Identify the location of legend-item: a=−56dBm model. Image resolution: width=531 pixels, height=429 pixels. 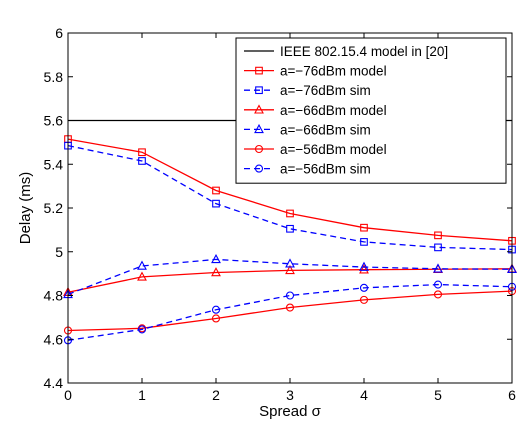
(315, 149).